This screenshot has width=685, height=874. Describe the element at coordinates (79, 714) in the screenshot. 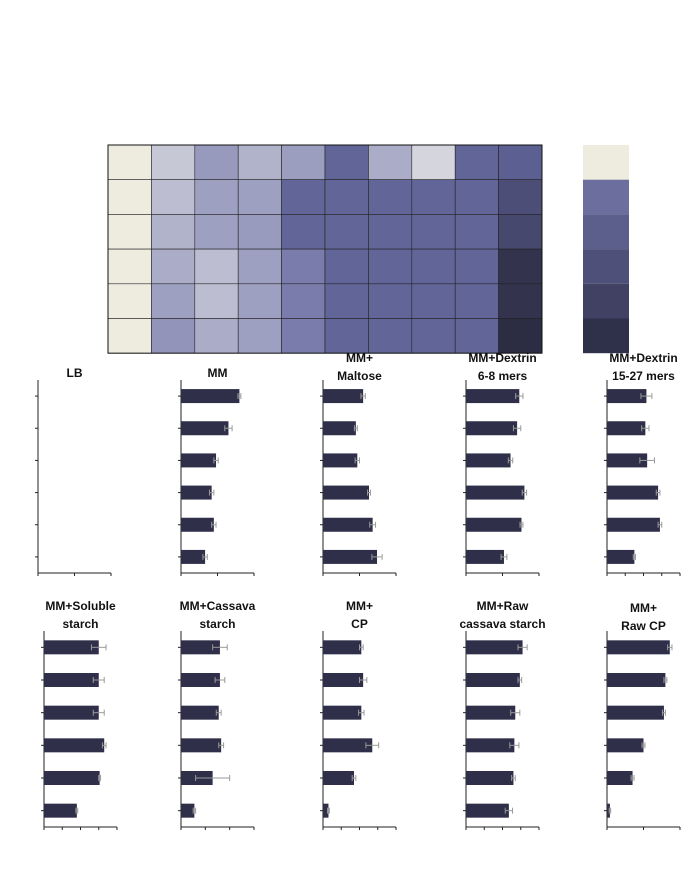

I see `bar-panel: MM+Soluble starch` at that location.